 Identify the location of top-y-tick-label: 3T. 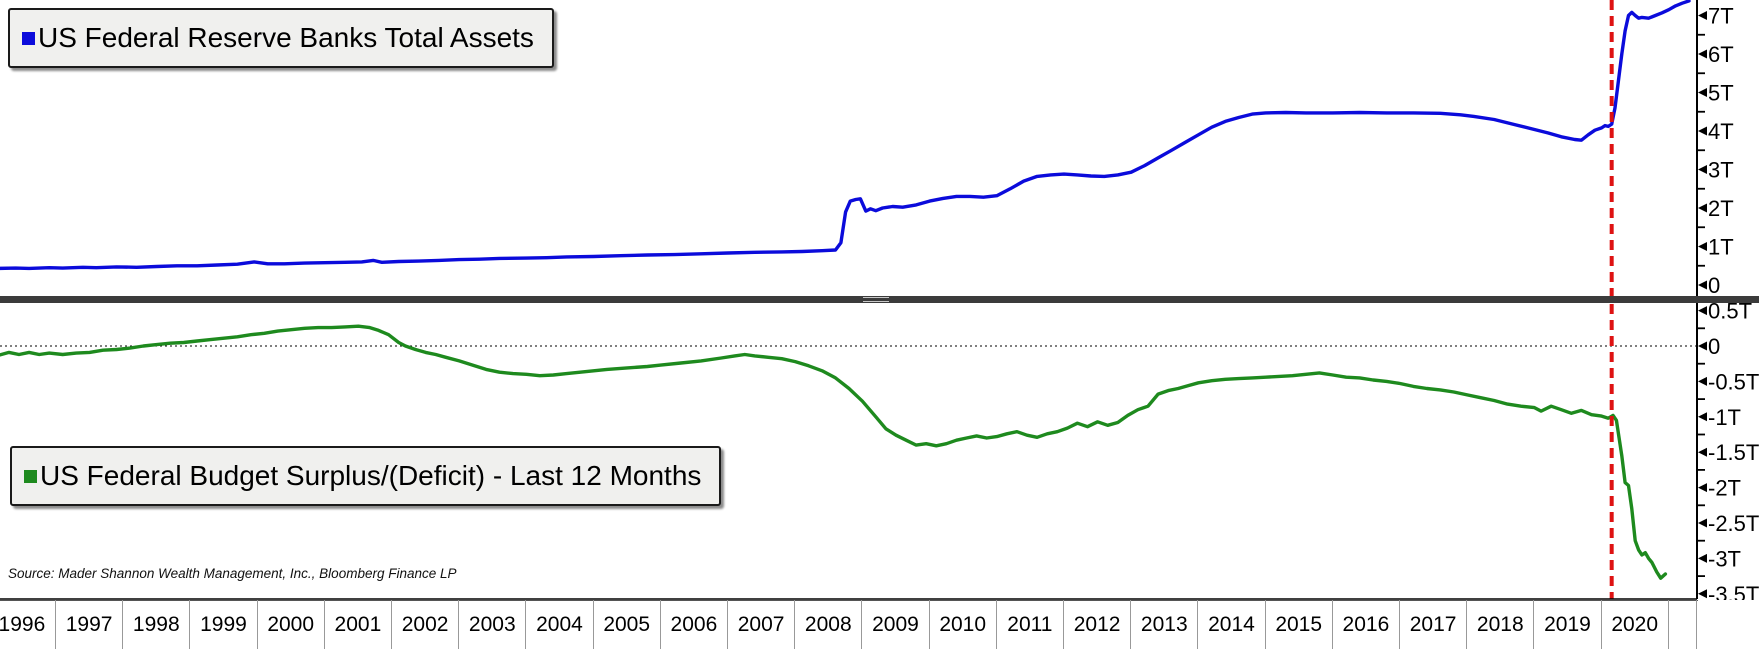
(1721, 170).